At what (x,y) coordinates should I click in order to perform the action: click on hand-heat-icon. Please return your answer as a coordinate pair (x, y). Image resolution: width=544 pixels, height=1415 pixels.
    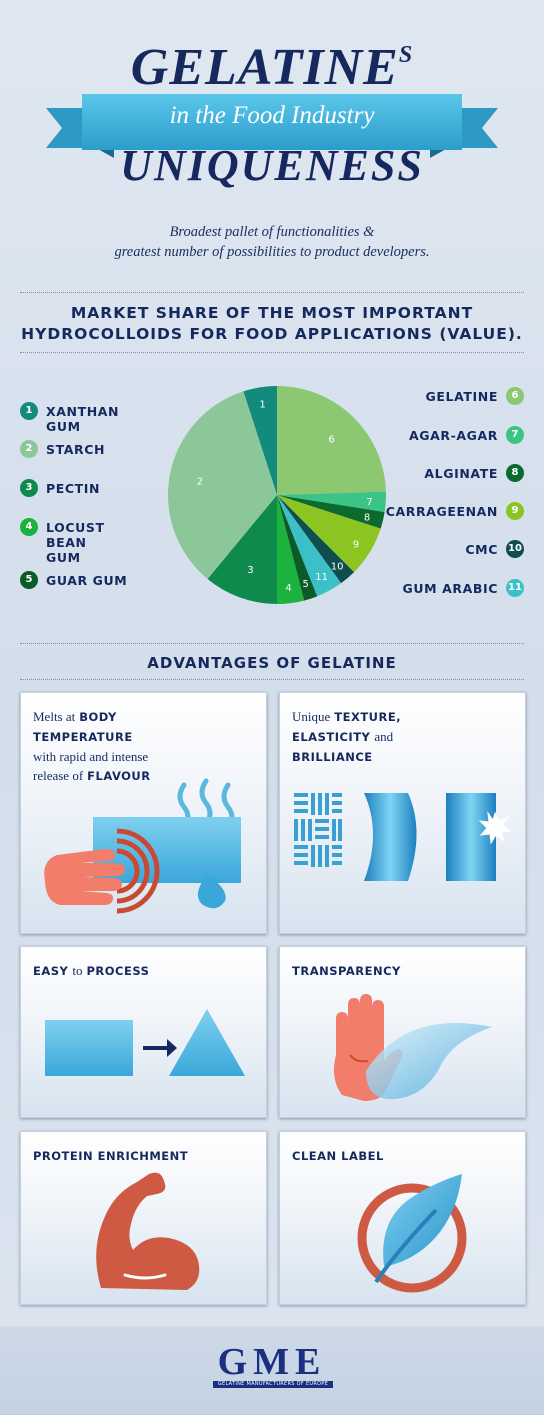
    Looking at the image, I should click on (142, 846).